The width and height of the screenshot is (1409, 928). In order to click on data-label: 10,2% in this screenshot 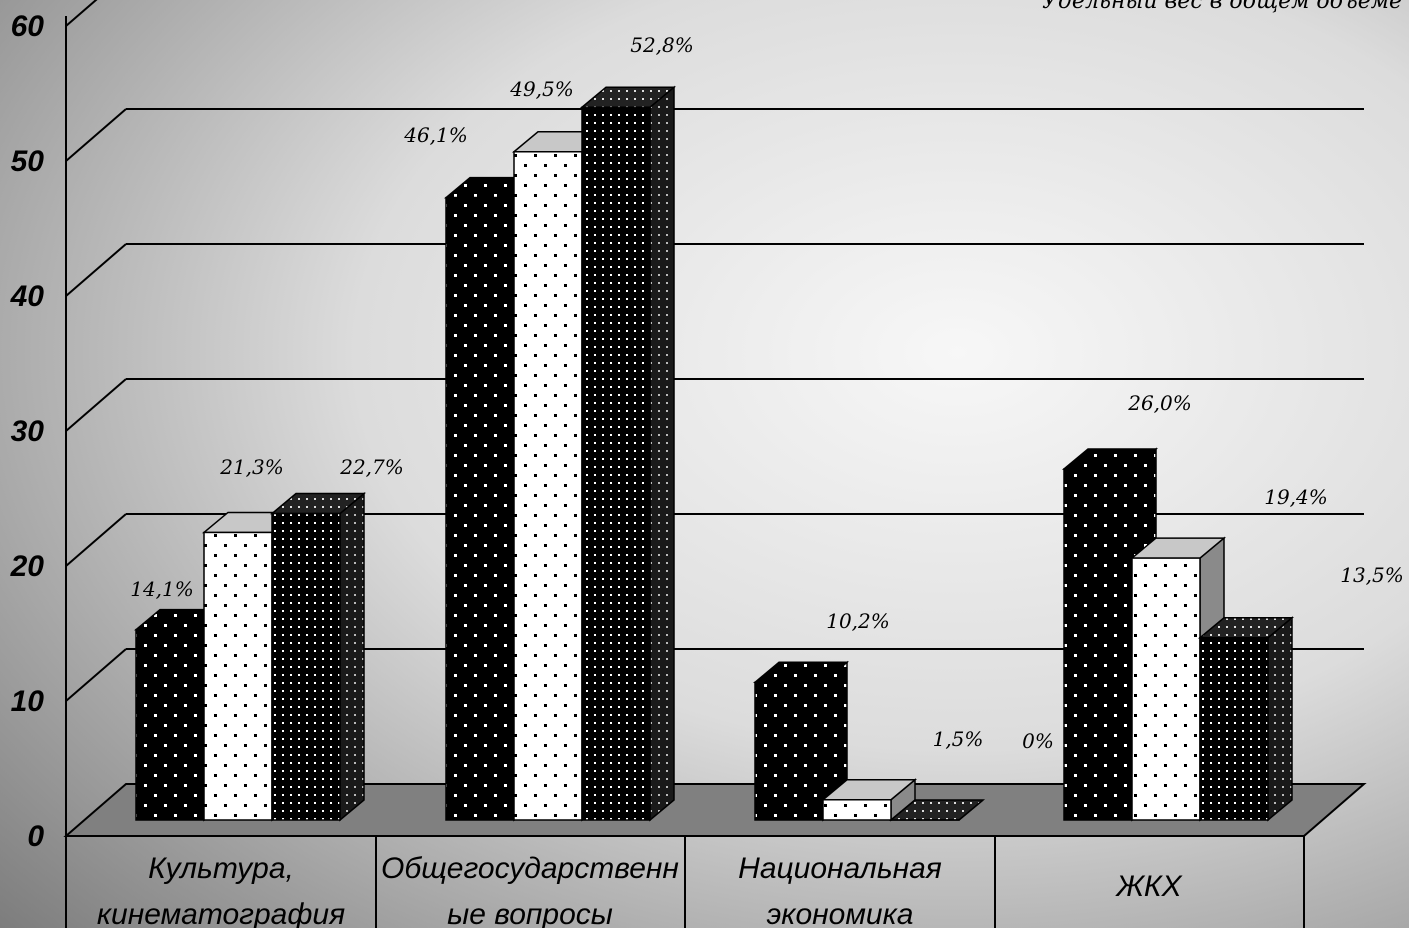, I will do `click(858, 621)`.